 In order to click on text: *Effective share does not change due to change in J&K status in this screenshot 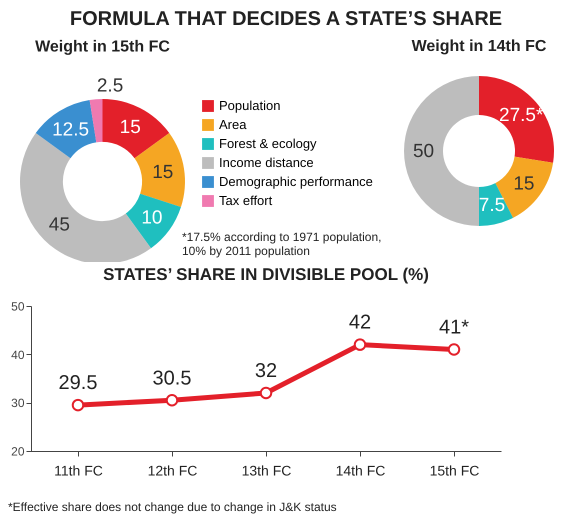, I will do `click(173, 507)`.